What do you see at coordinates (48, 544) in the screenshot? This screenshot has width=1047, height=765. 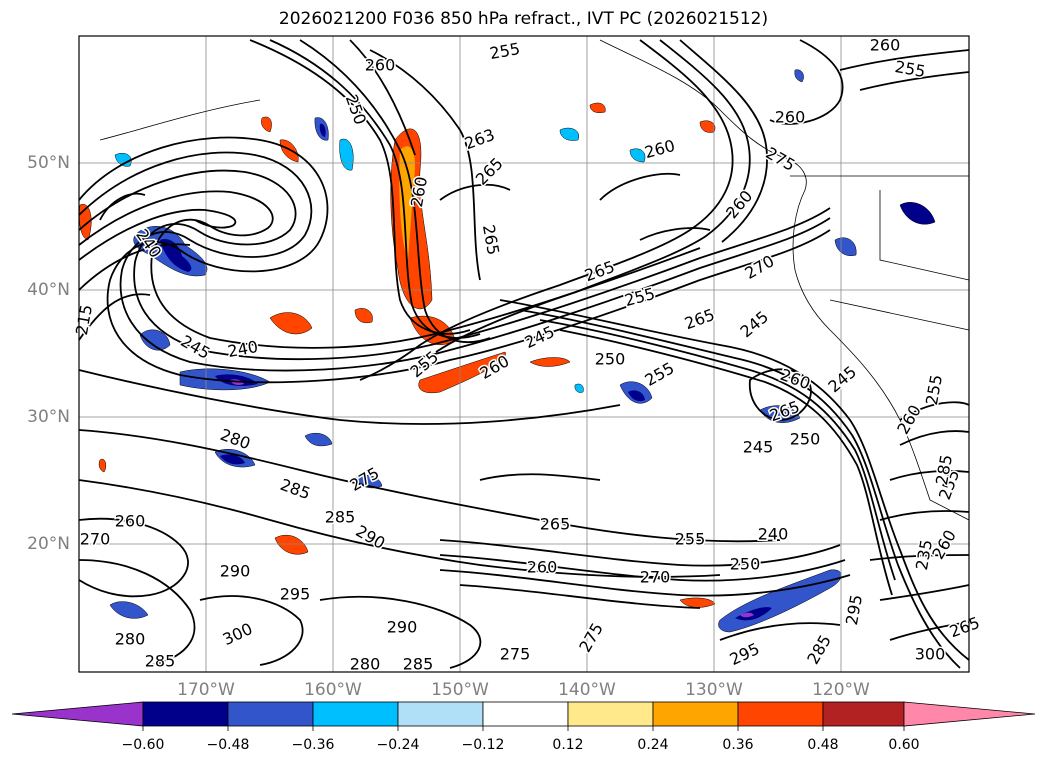 I see `lat-label-20n: 20°N` at bounding box center [48, 544].